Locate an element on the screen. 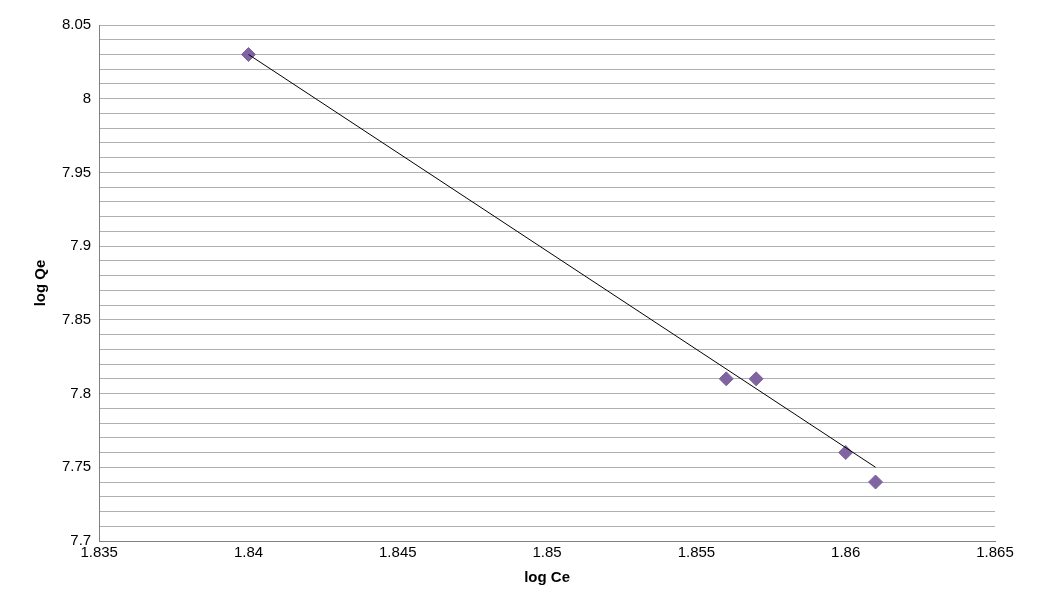 The height and width of the screenshot is (609, 1043). y-tick-label: 7.85 is located at coordinates (76, 318).